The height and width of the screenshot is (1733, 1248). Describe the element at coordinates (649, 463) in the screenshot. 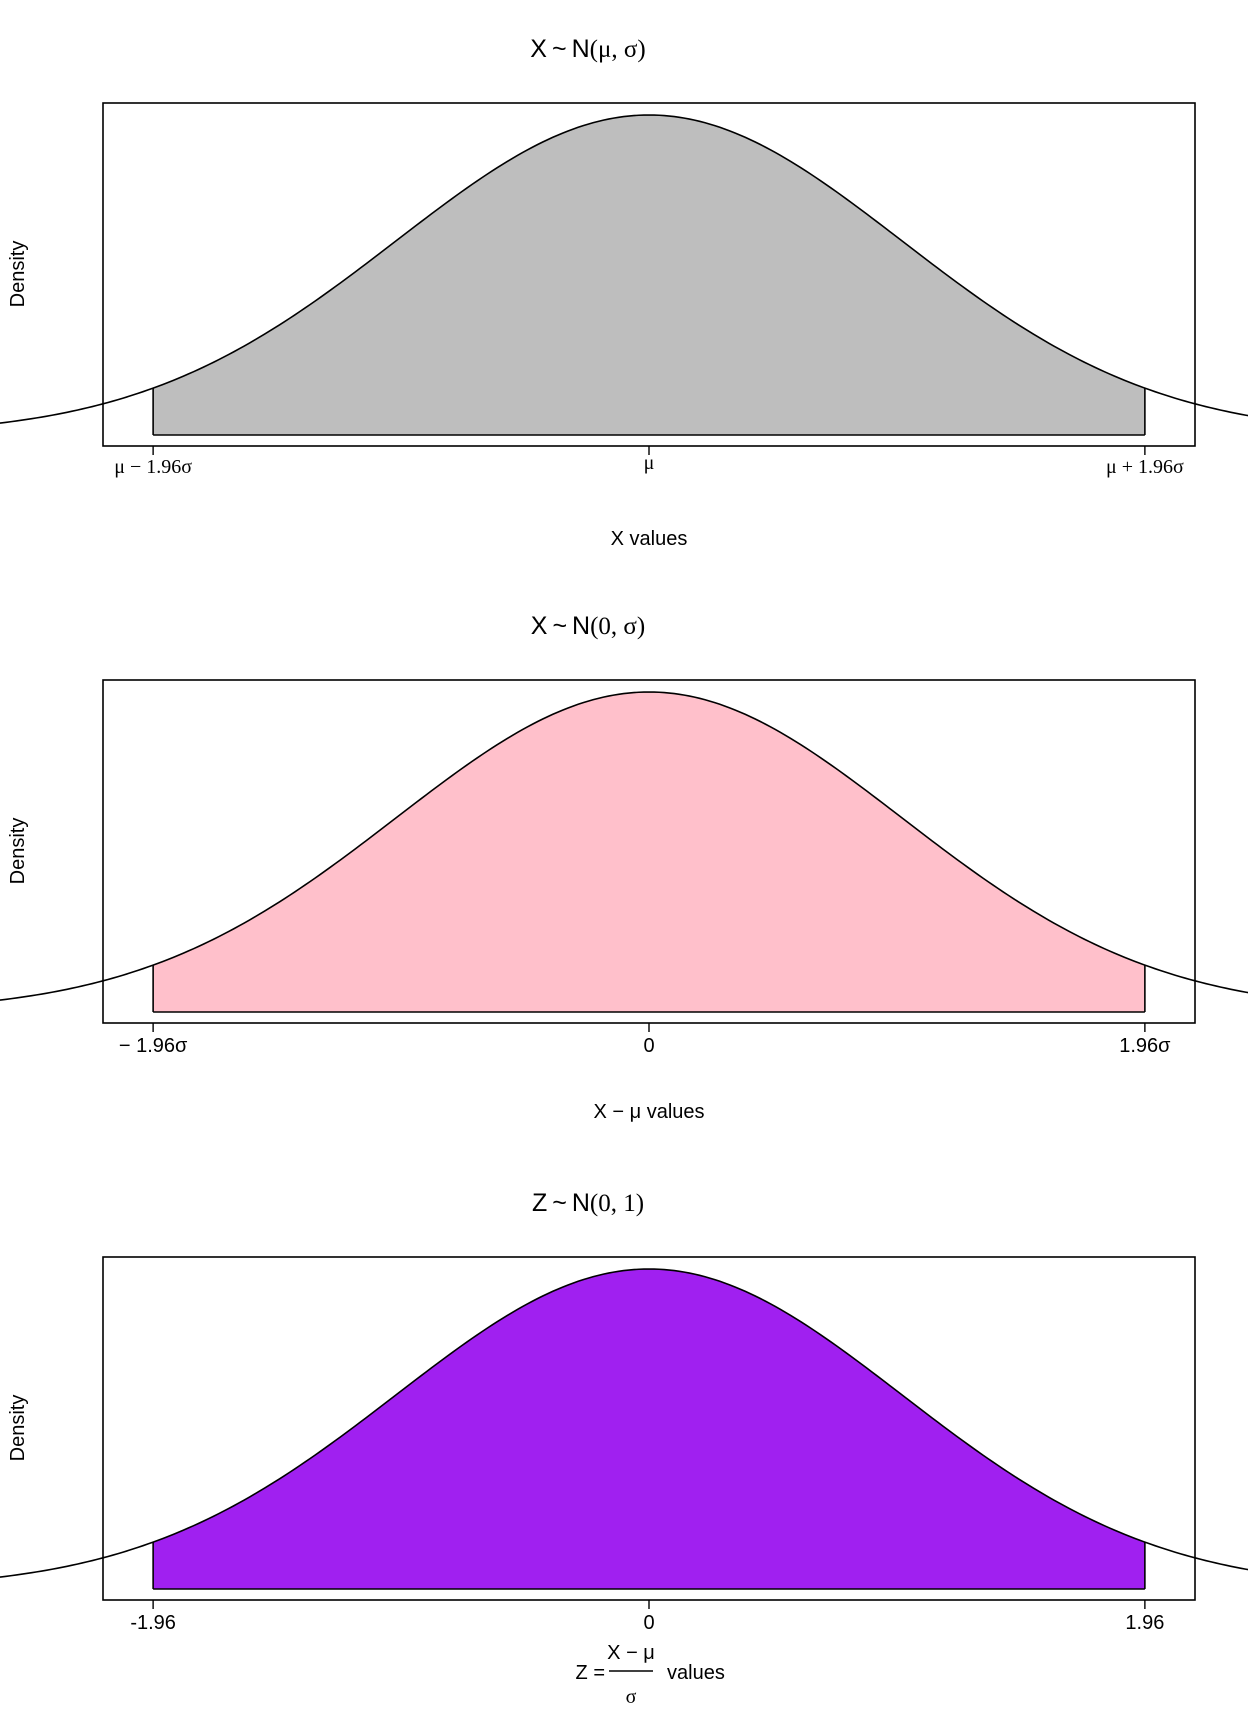

I see `panel-1-tick-label-center: μ` at that location.